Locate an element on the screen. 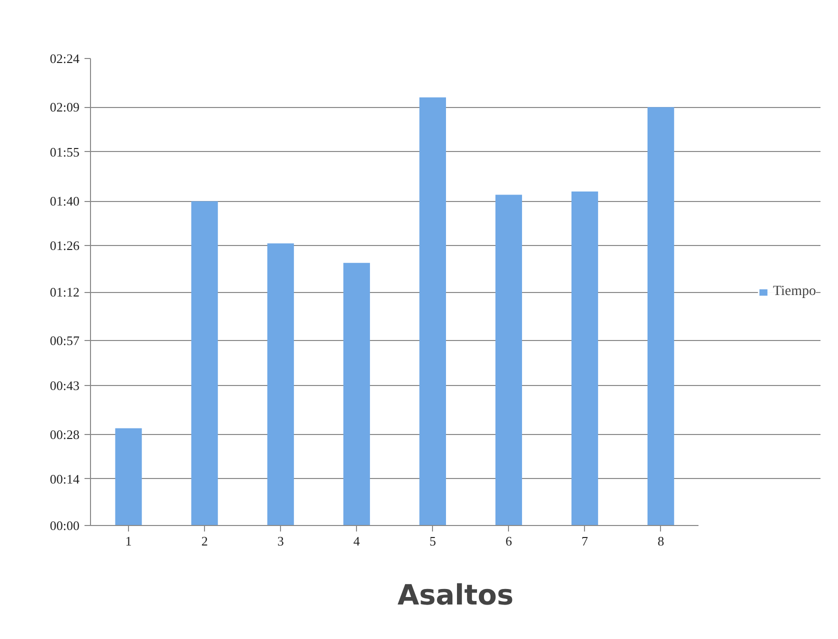 The width and height of the screenshot is (838, 639). y-tick-label: 00:00 is located at coordinates (65, 525).